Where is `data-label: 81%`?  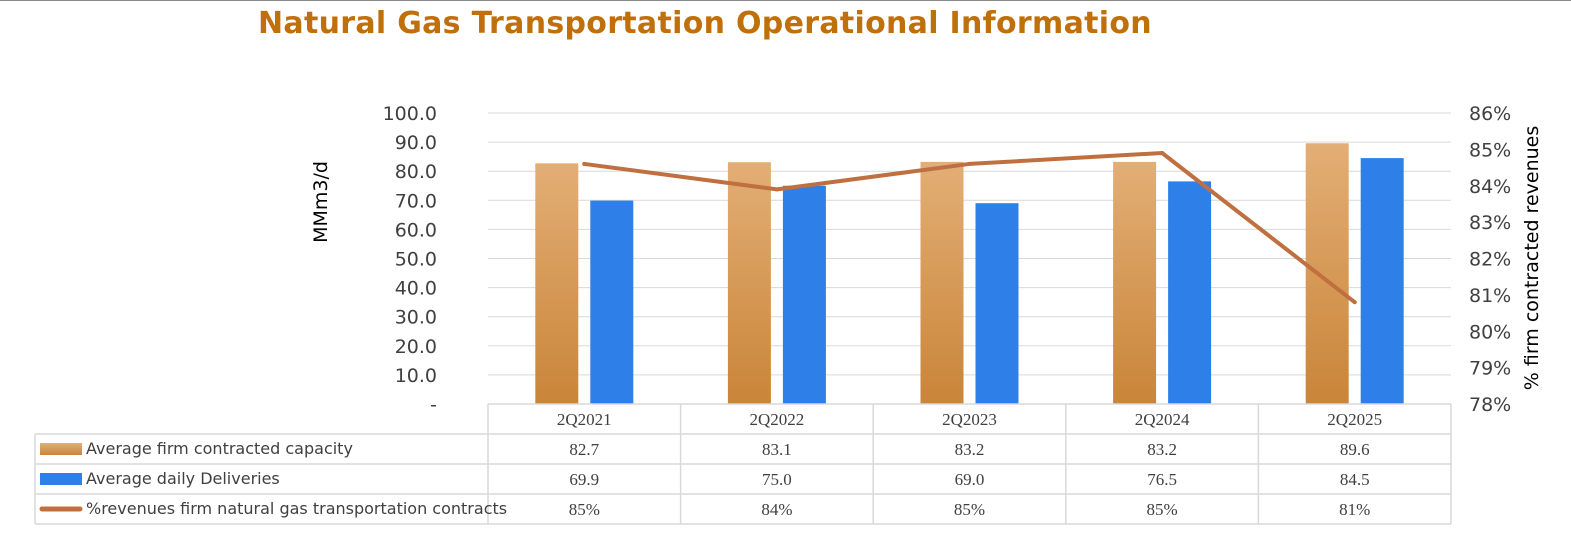 data-label: 81% is located at coordinates (1354, 509).